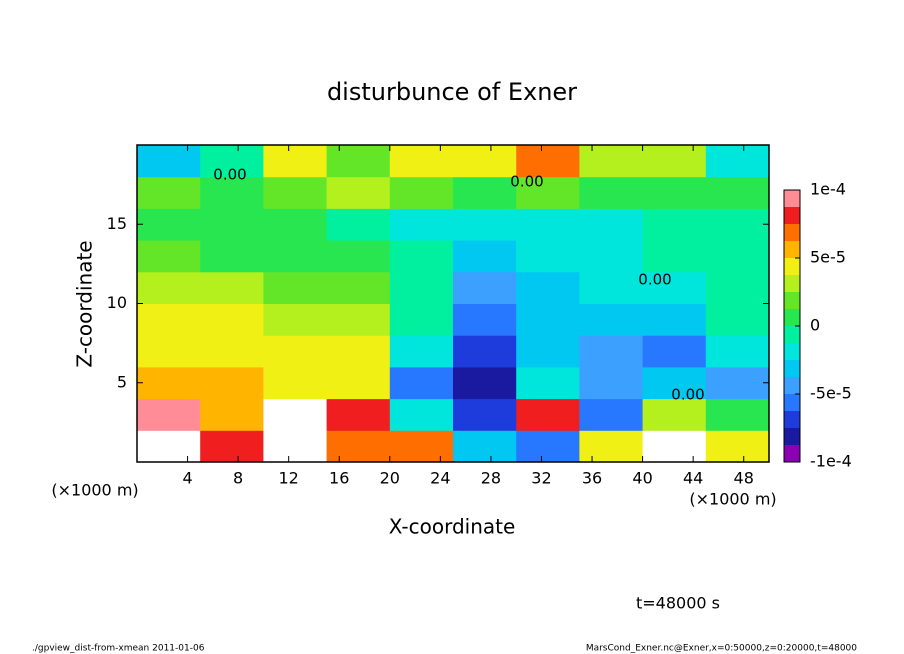 The width and height of the screenshot is (904, 654). I want to click on colorbar-tick-label: 0, so click(815, 325).